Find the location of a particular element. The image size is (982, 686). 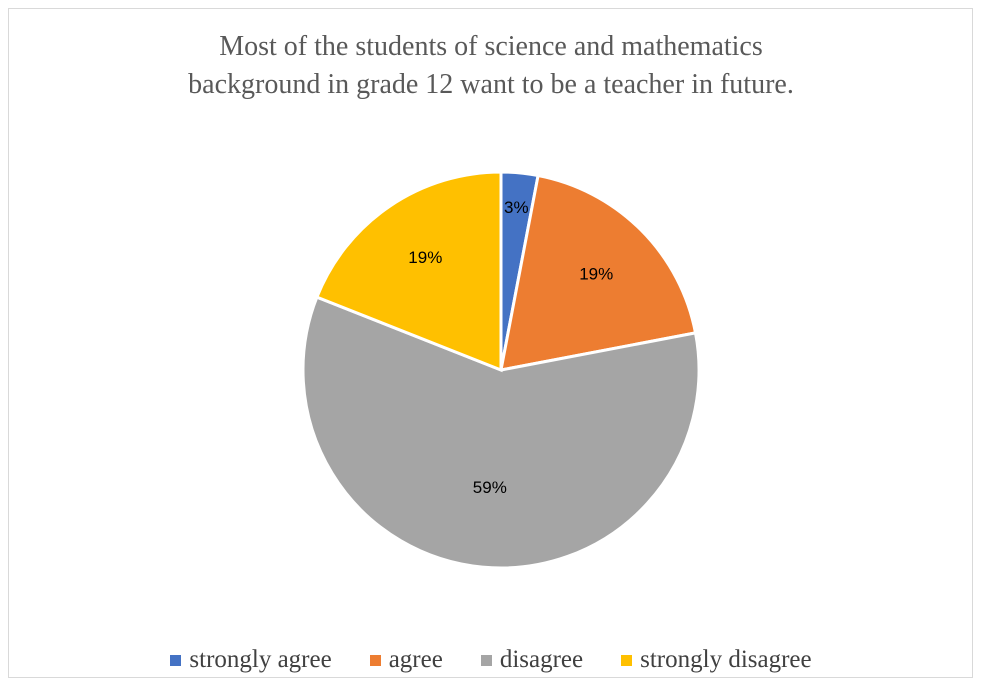

legend-swatch-agree is located at coordinates (375, 660).